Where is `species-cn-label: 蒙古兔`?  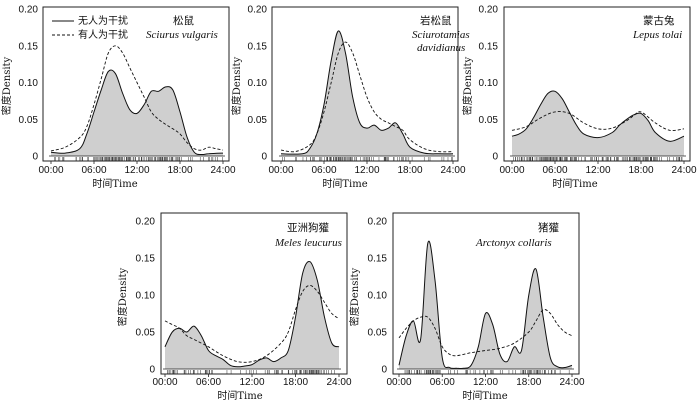
species-cn-label: 蒙古兔 is located at coordinates (659, 20).